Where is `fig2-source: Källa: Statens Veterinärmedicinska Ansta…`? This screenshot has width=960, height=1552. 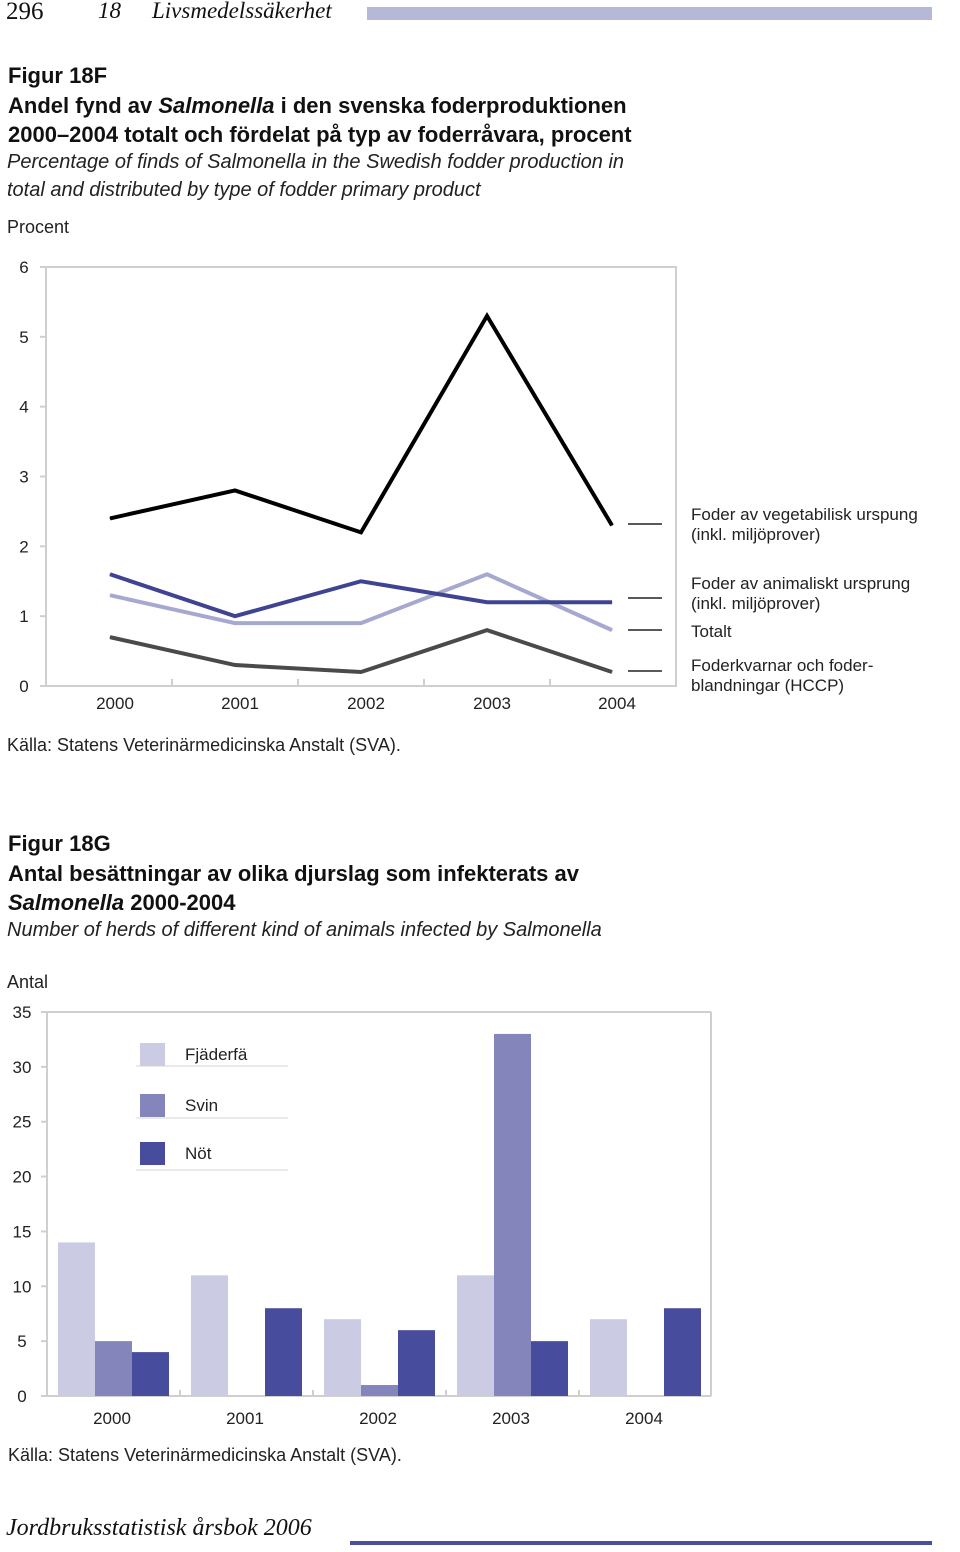 fig2-source: Källa: Statens Veterinärmedicinska Ansta… is located at coordinates (205, 1455).